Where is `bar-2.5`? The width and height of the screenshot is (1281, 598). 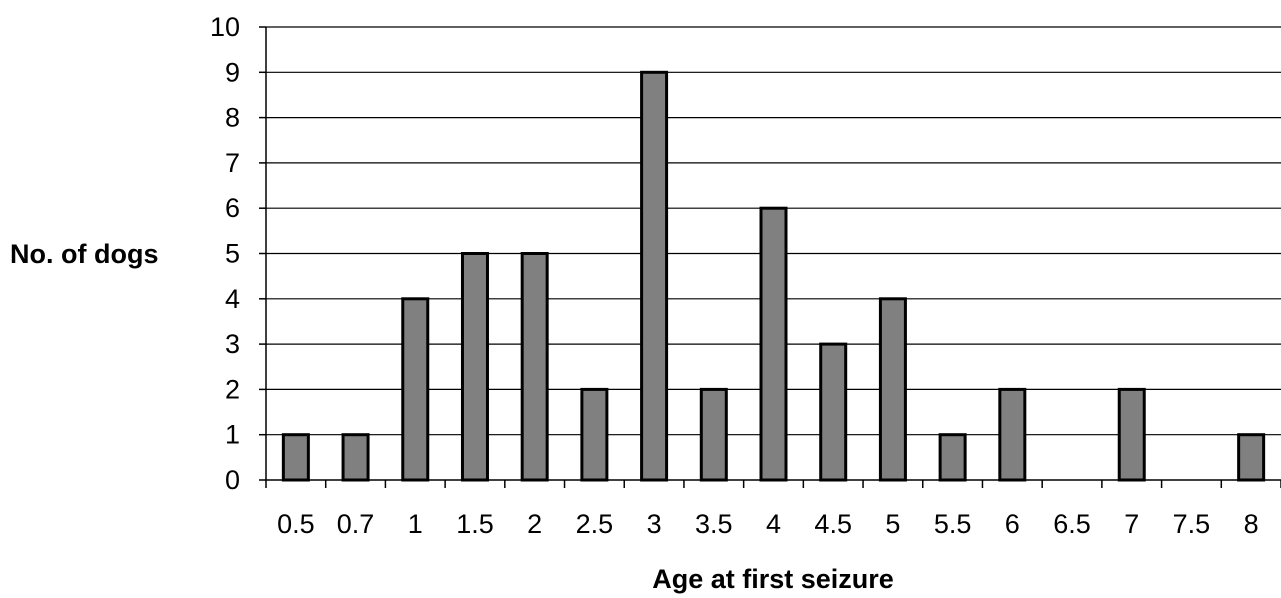 bar-2.5 is located at coordinates (594, 434).